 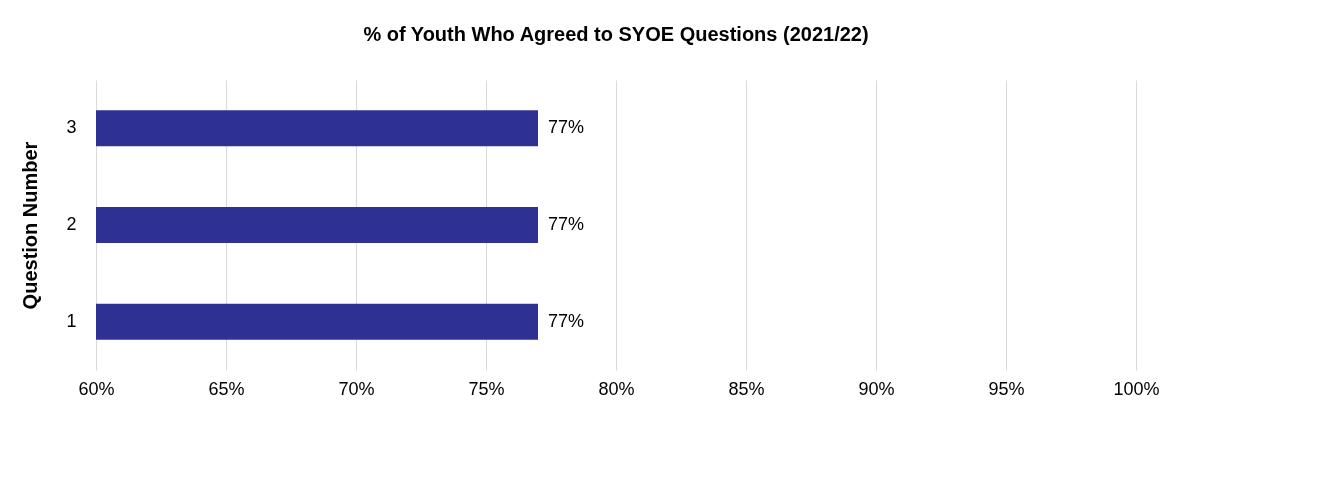 I want to click on y-tick-label: 2, so click(x=71, y=224).